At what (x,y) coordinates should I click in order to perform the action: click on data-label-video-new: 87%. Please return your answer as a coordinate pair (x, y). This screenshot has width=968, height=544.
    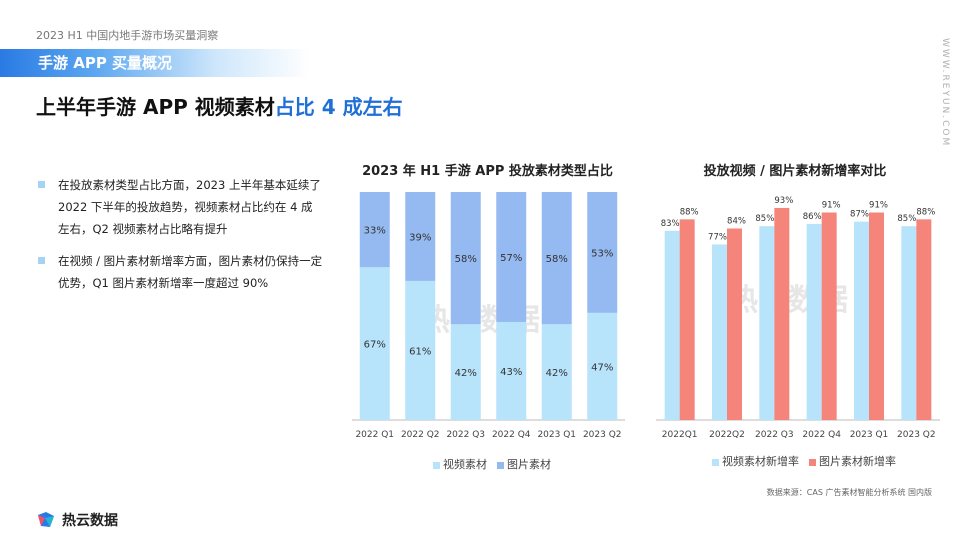
    Looking at the image, I should click on (859, 215).